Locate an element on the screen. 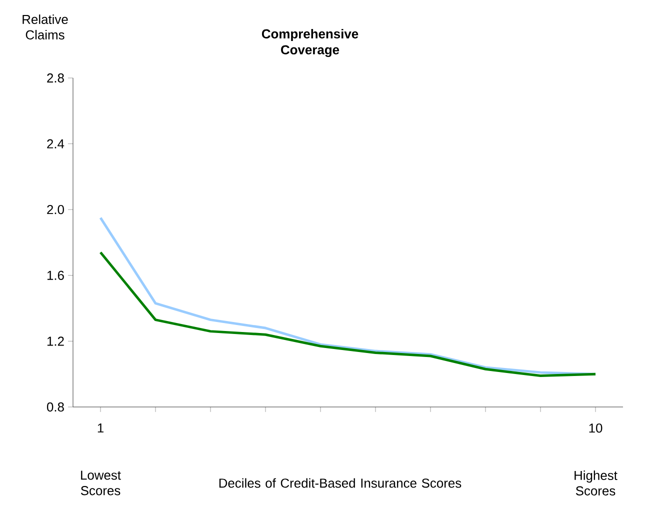  x-tick-label: 1 is located at coordinates (101, 428).